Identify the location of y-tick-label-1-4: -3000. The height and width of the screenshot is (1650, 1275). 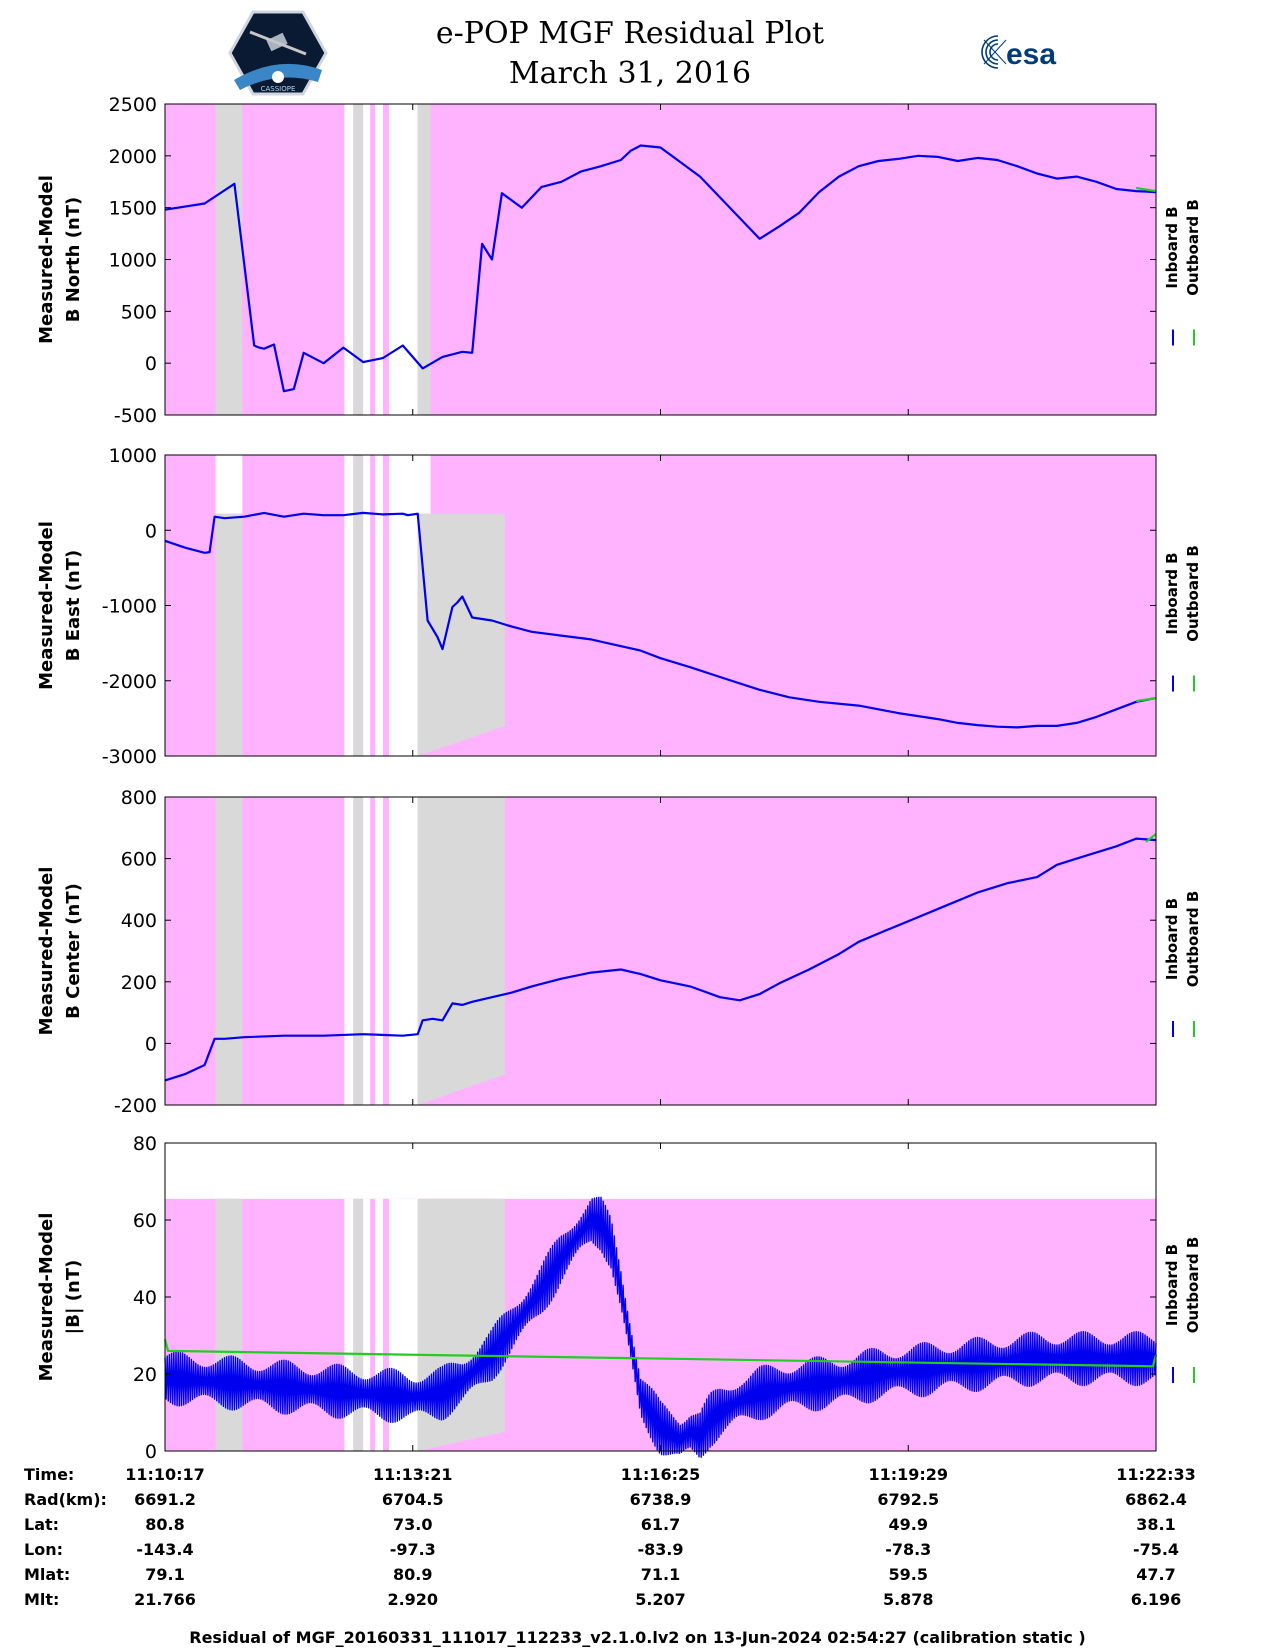
(129, 757).